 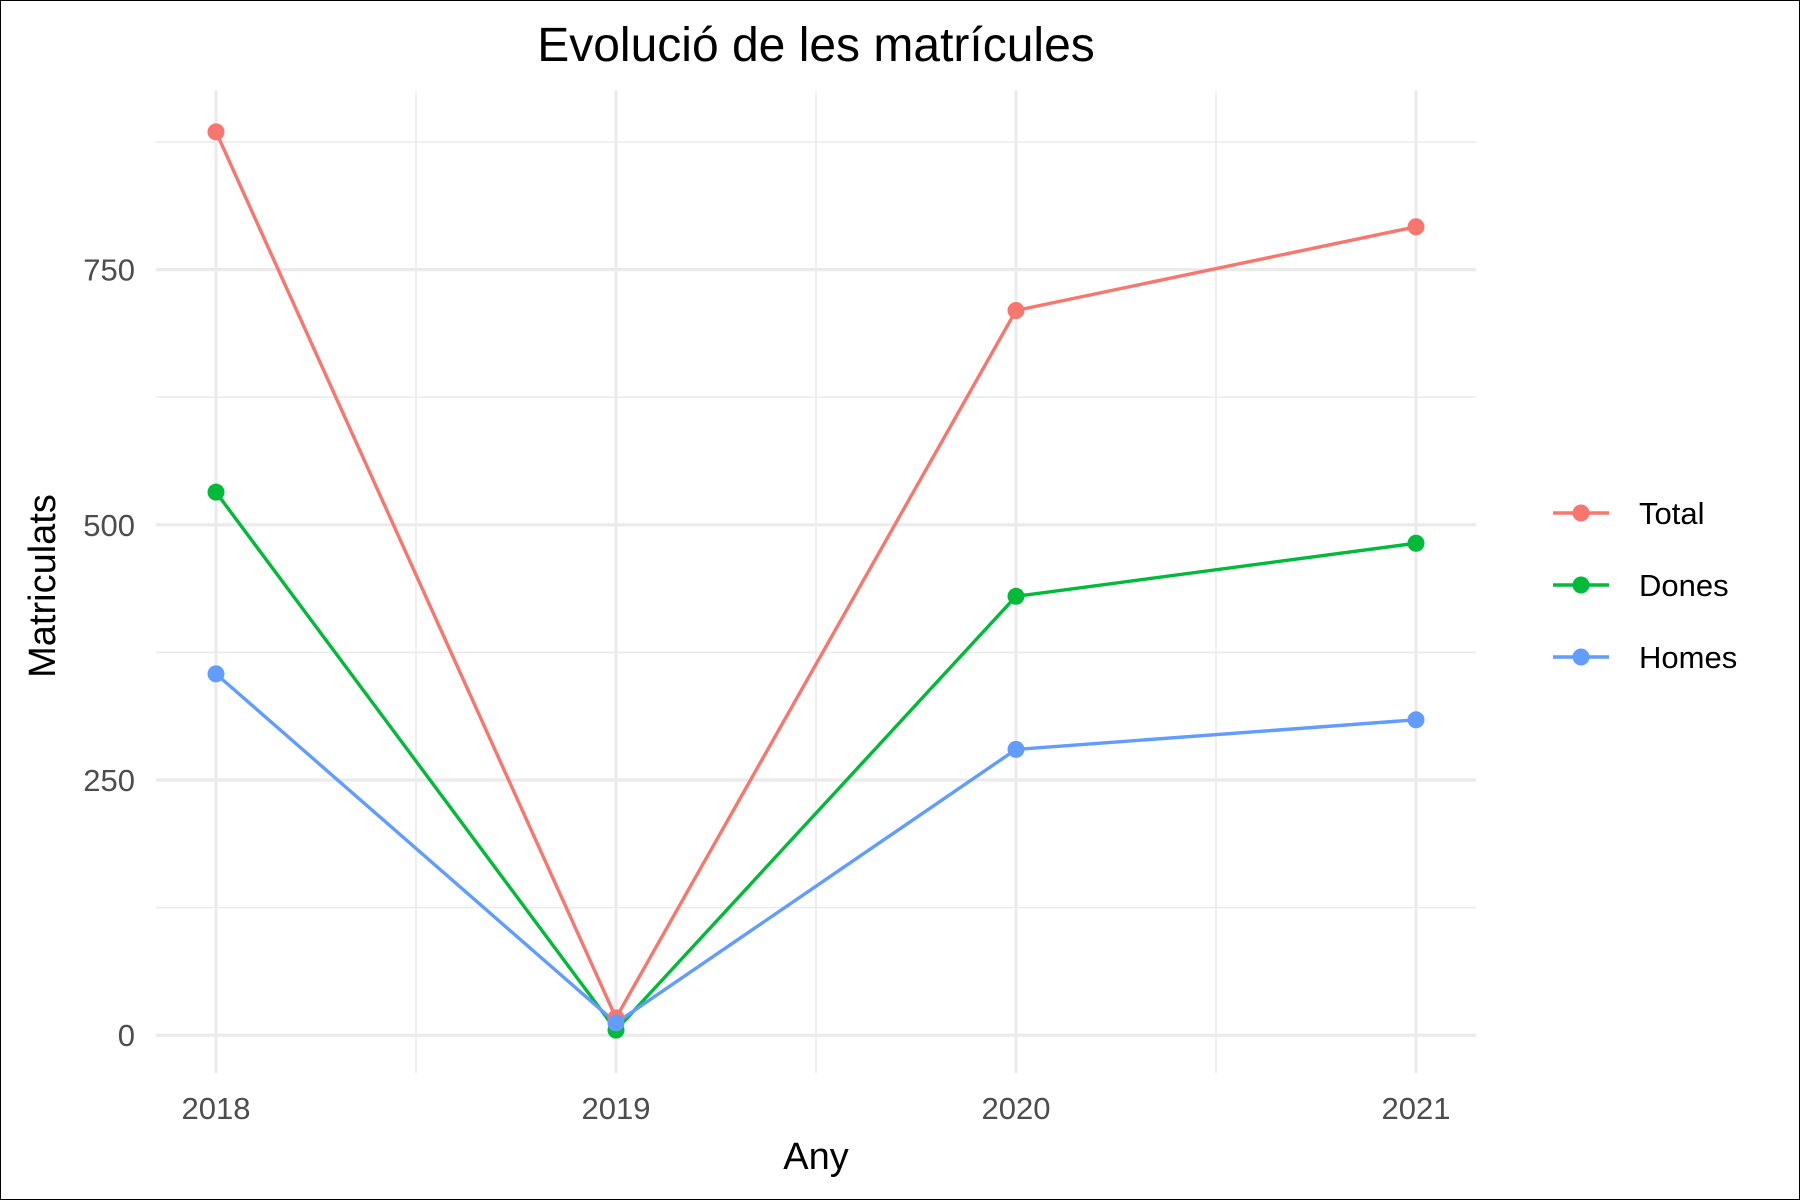 I want to click on legend-label: Dones, so click(x=1684, y=585).